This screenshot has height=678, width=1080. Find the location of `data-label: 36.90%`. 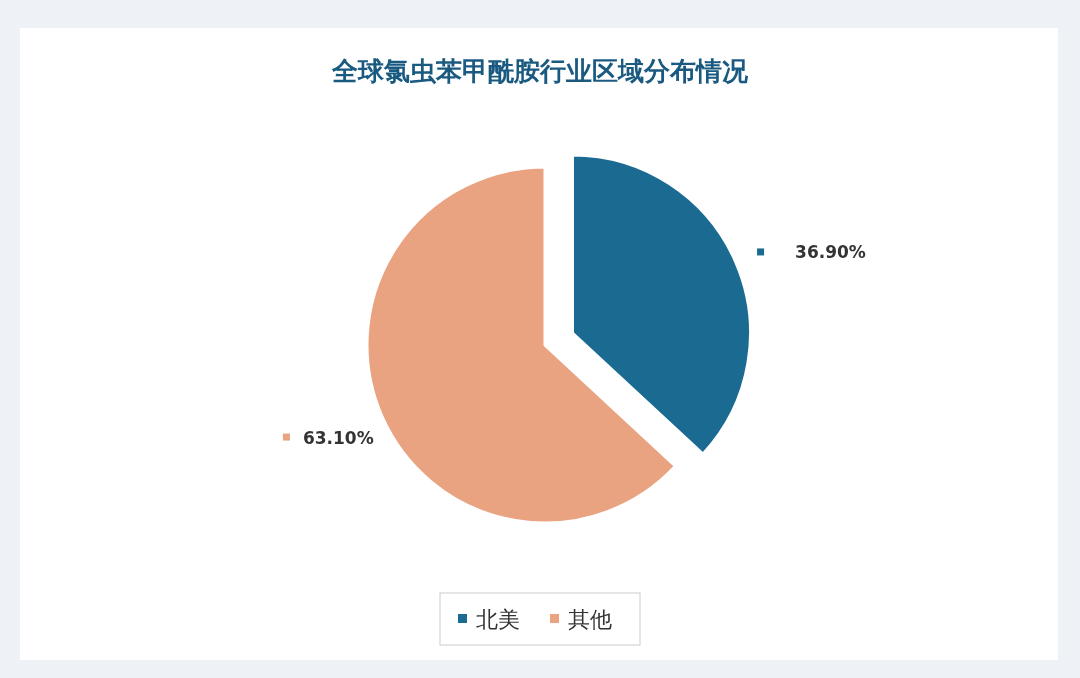

data-label: 36.90% is located at coordinates (830, 252).